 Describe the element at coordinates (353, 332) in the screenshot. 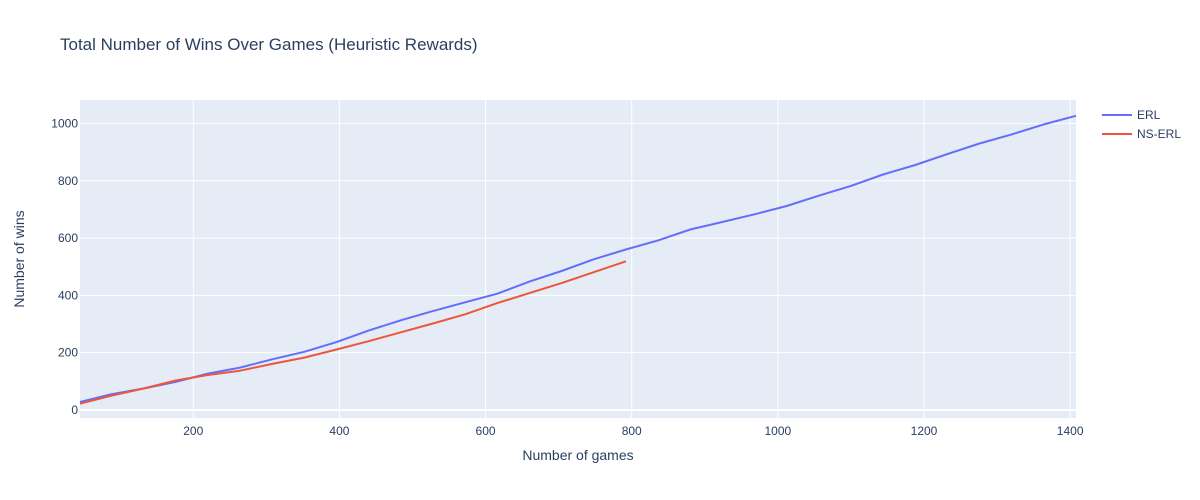

I see `series-line-ns-erl` at that location.